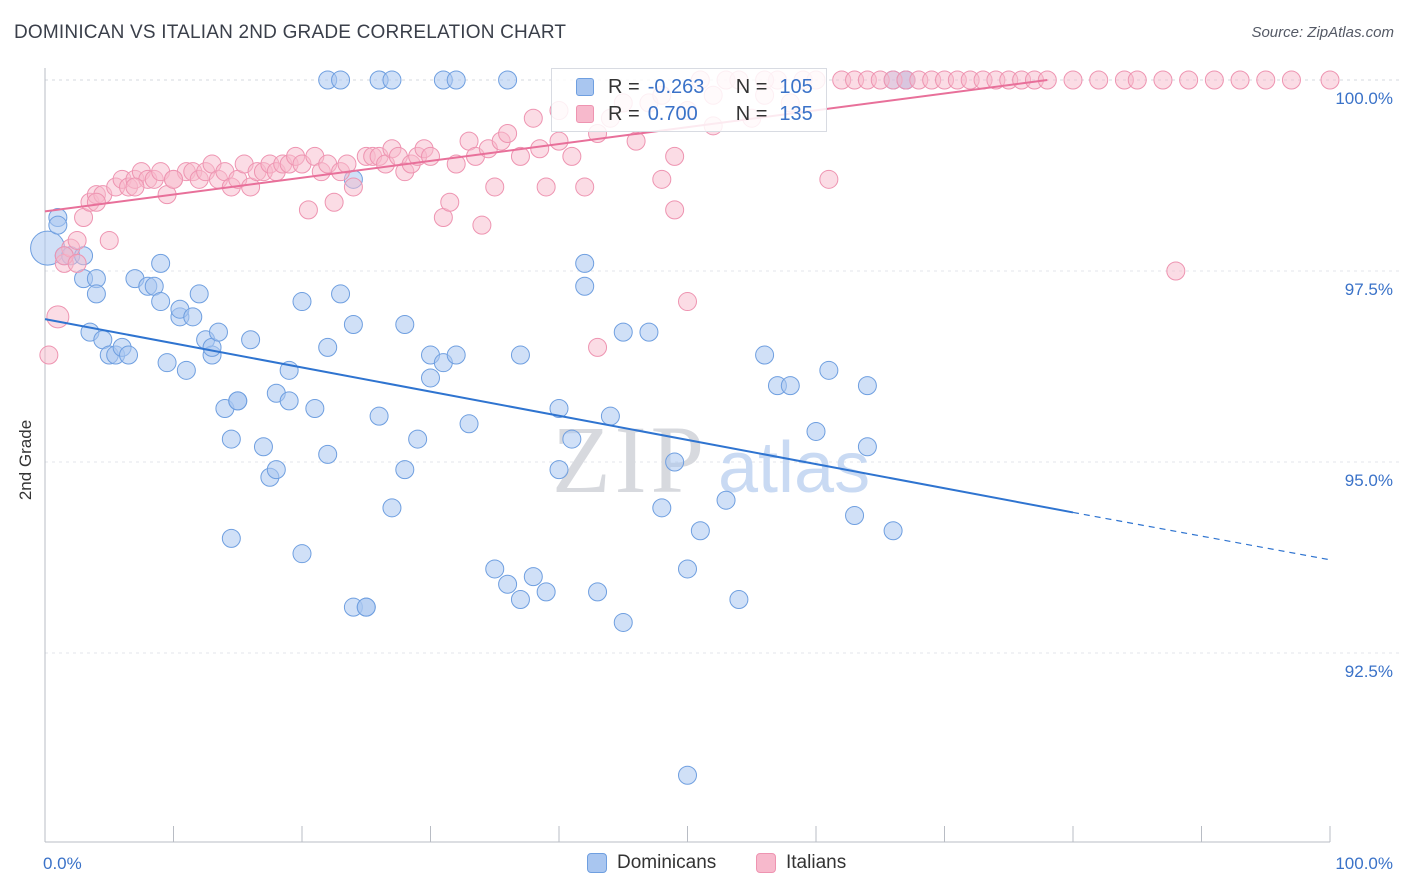 This screenshot has height=892, width=1406. What do you see at coordinates (630, 459) in the screenshot?
I see `watermark-zip: ZIP` at bounding box center [630, 459].